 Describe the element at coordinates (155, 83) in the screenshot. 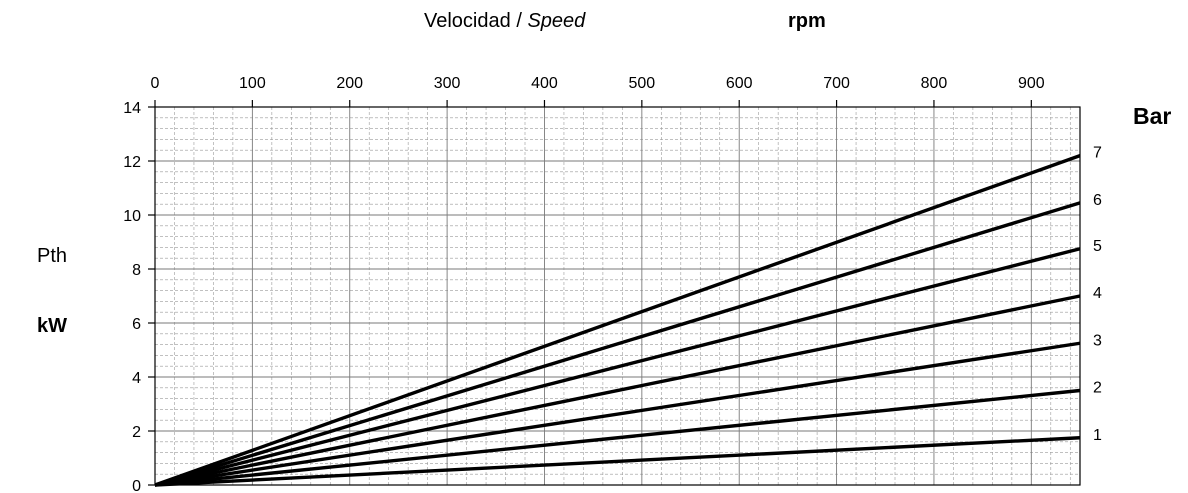

I see `x-tick-label: 0` at that location.